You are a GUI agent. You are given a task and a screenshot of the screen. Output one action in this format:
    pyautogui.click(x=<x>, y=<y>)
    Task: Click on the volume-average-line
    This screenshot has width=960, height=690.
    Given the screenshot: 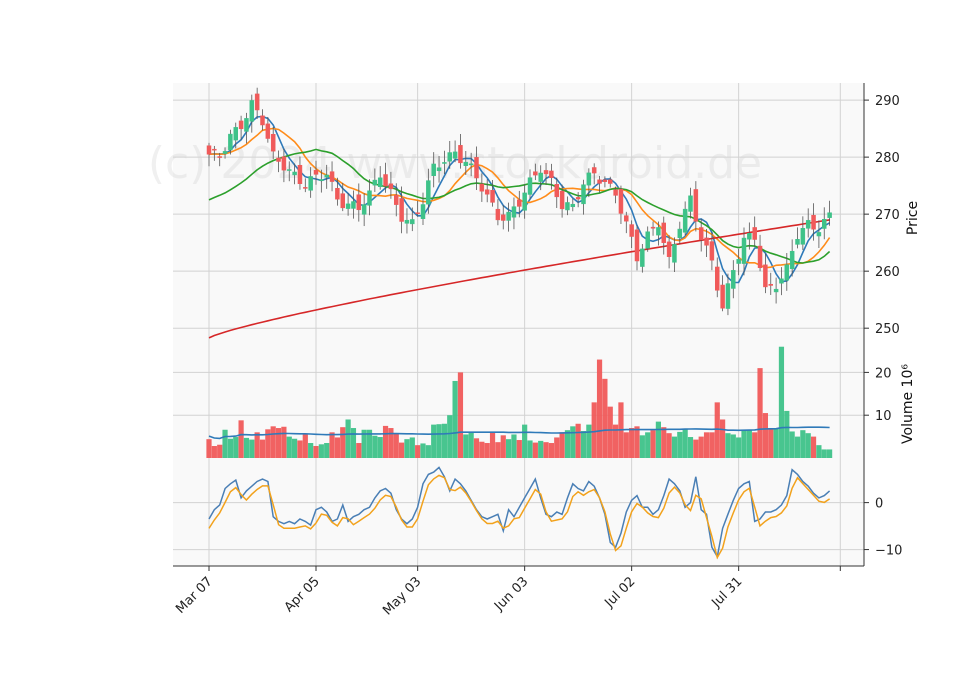 What is the action you would take?
    pyautogui.click(x=519, y=433)
    